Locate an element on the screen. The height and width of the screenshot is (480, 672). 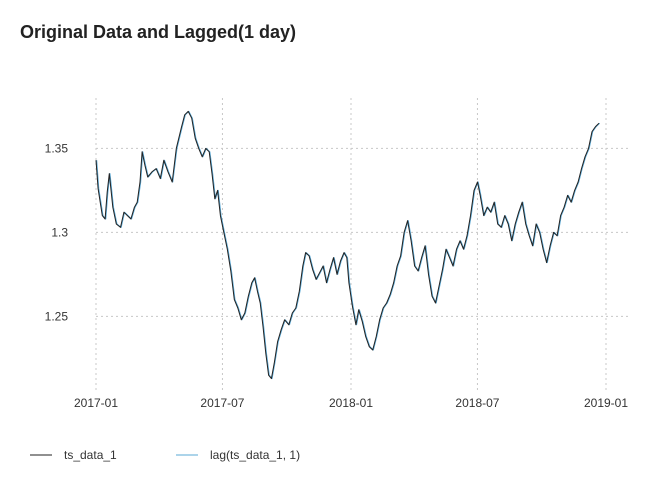
chart-title: Original Data and Lagged(1 day) is located at coordinates (158, 32).